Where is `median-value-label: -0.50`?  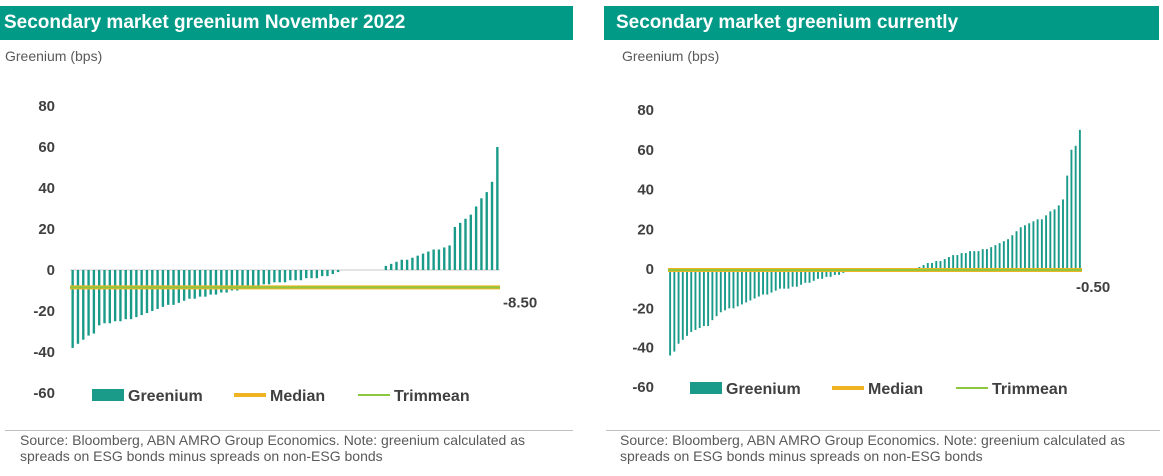
median-value-label: -0.50 is located at coordinates (1093, 287).